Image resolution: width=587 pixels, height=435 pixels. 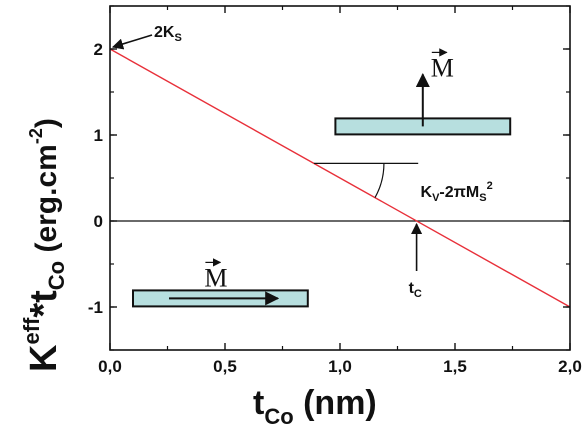 What do you see at coordinates (95, 307) in the screenshot?
I see `y-tick-label: -1` at bounding box center [95, 307].